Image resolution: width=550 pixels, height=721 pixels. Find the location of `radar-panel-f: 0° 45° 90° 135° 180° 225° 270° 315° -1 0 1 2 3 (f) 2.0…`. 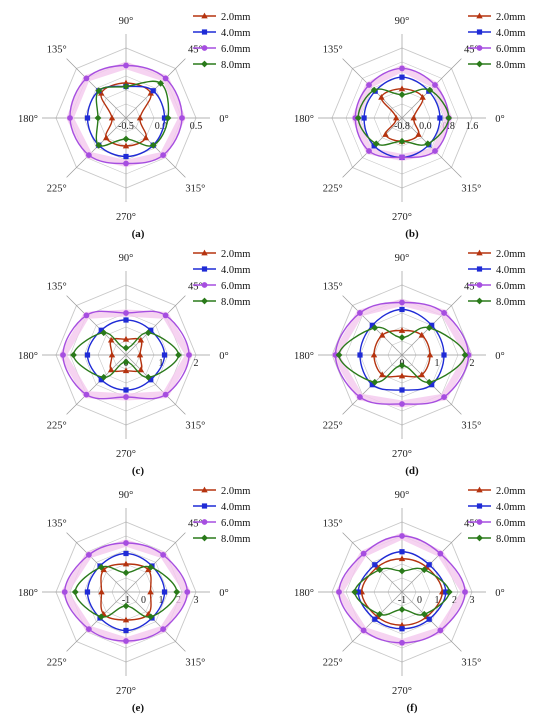

radar-panel-f: 0° 45° 90° 135° 180° 225° 270° 315° -1 0 1 2 3 (f) 2.0… is located at coordinates (409, 600).